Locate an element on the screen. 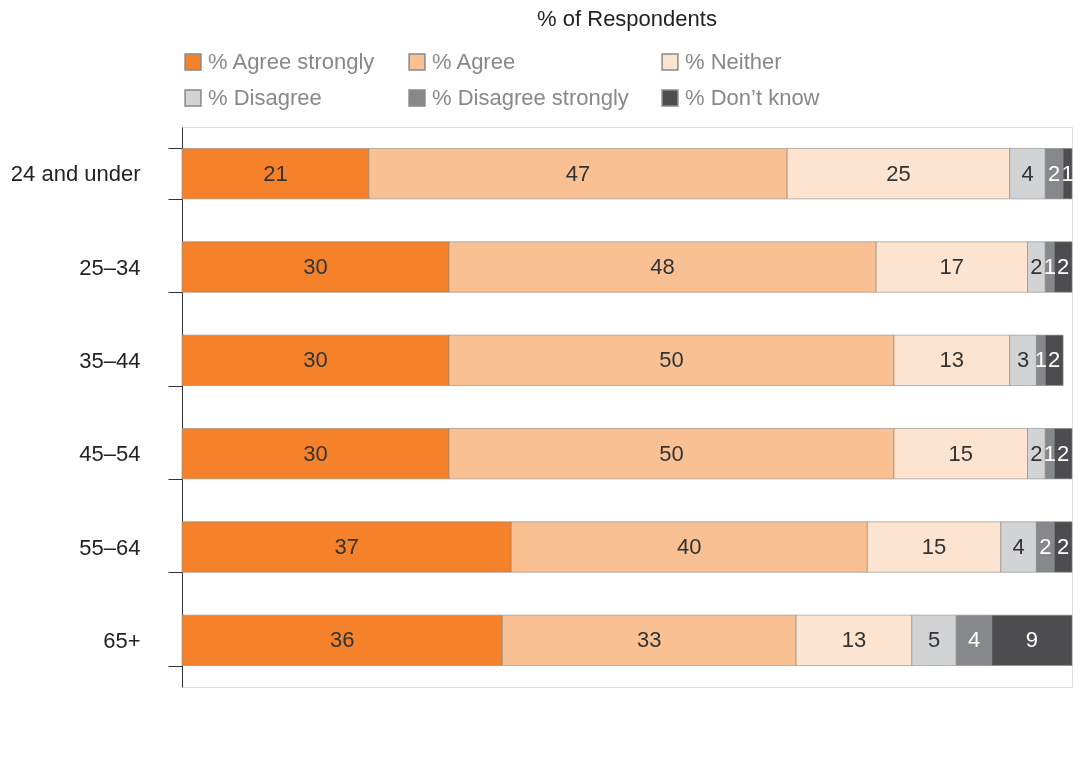 Image resolution: width=1082 pixels, height=761 pixels. y-tick-label: 55–64 is located at coordinates (110, 547).